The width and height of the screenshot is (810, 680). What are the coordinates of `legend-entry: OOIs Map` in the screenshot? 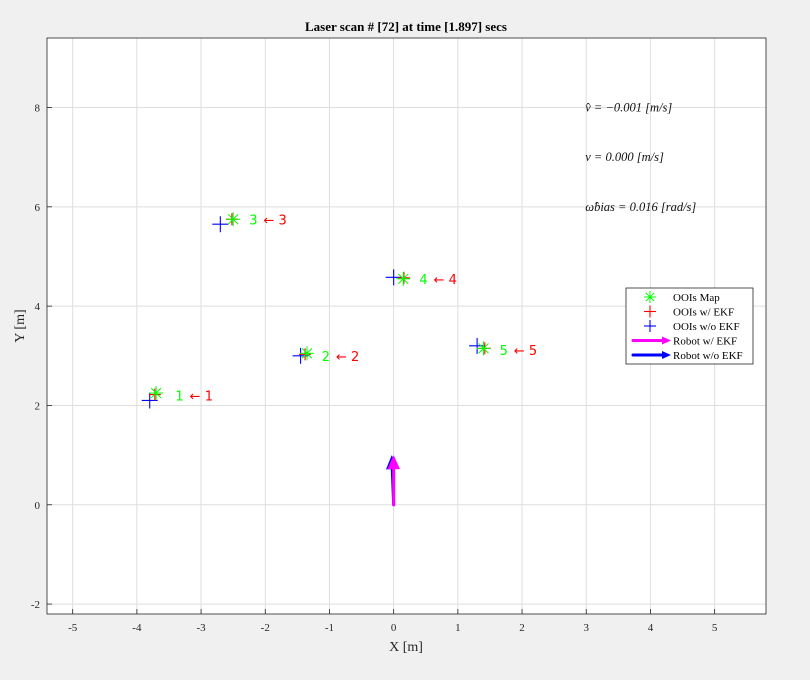 It's located at (682, 297).